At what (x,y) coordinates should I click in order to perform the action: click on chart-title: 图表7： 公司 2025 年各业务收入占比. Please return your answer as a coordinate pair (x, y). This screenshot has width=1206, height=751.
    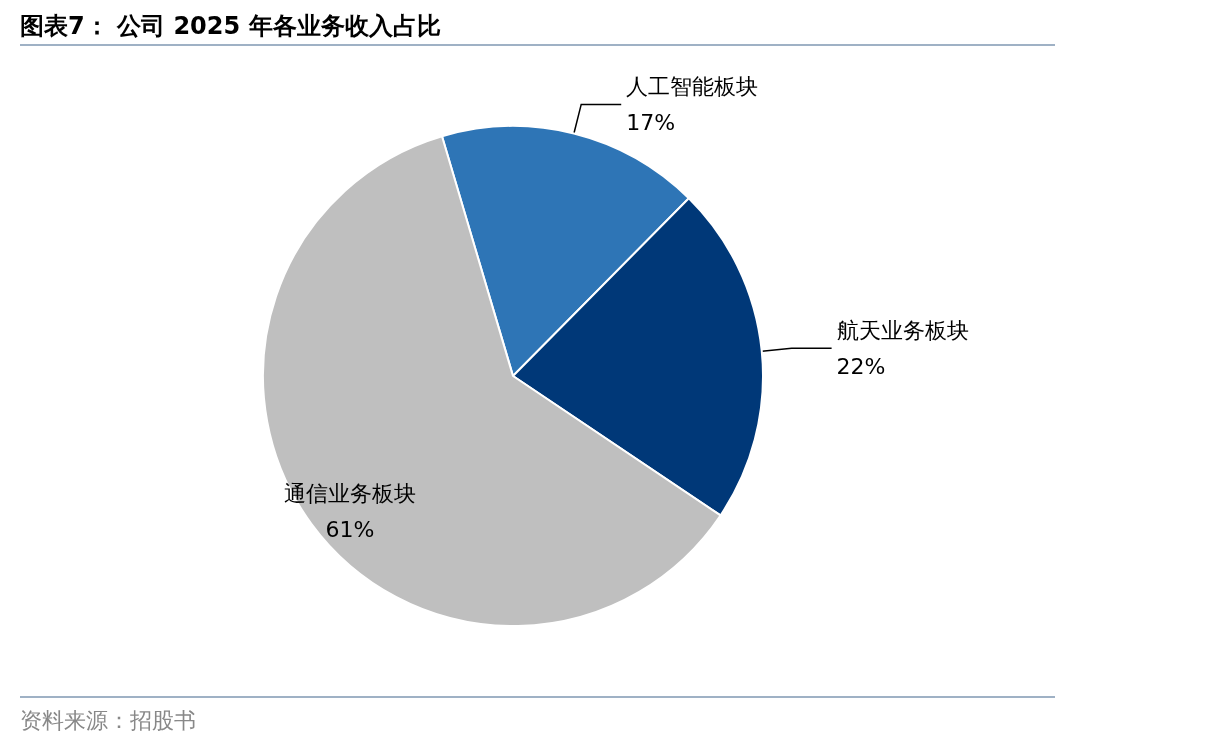
    Looking at the image, I should click on (230, 26).